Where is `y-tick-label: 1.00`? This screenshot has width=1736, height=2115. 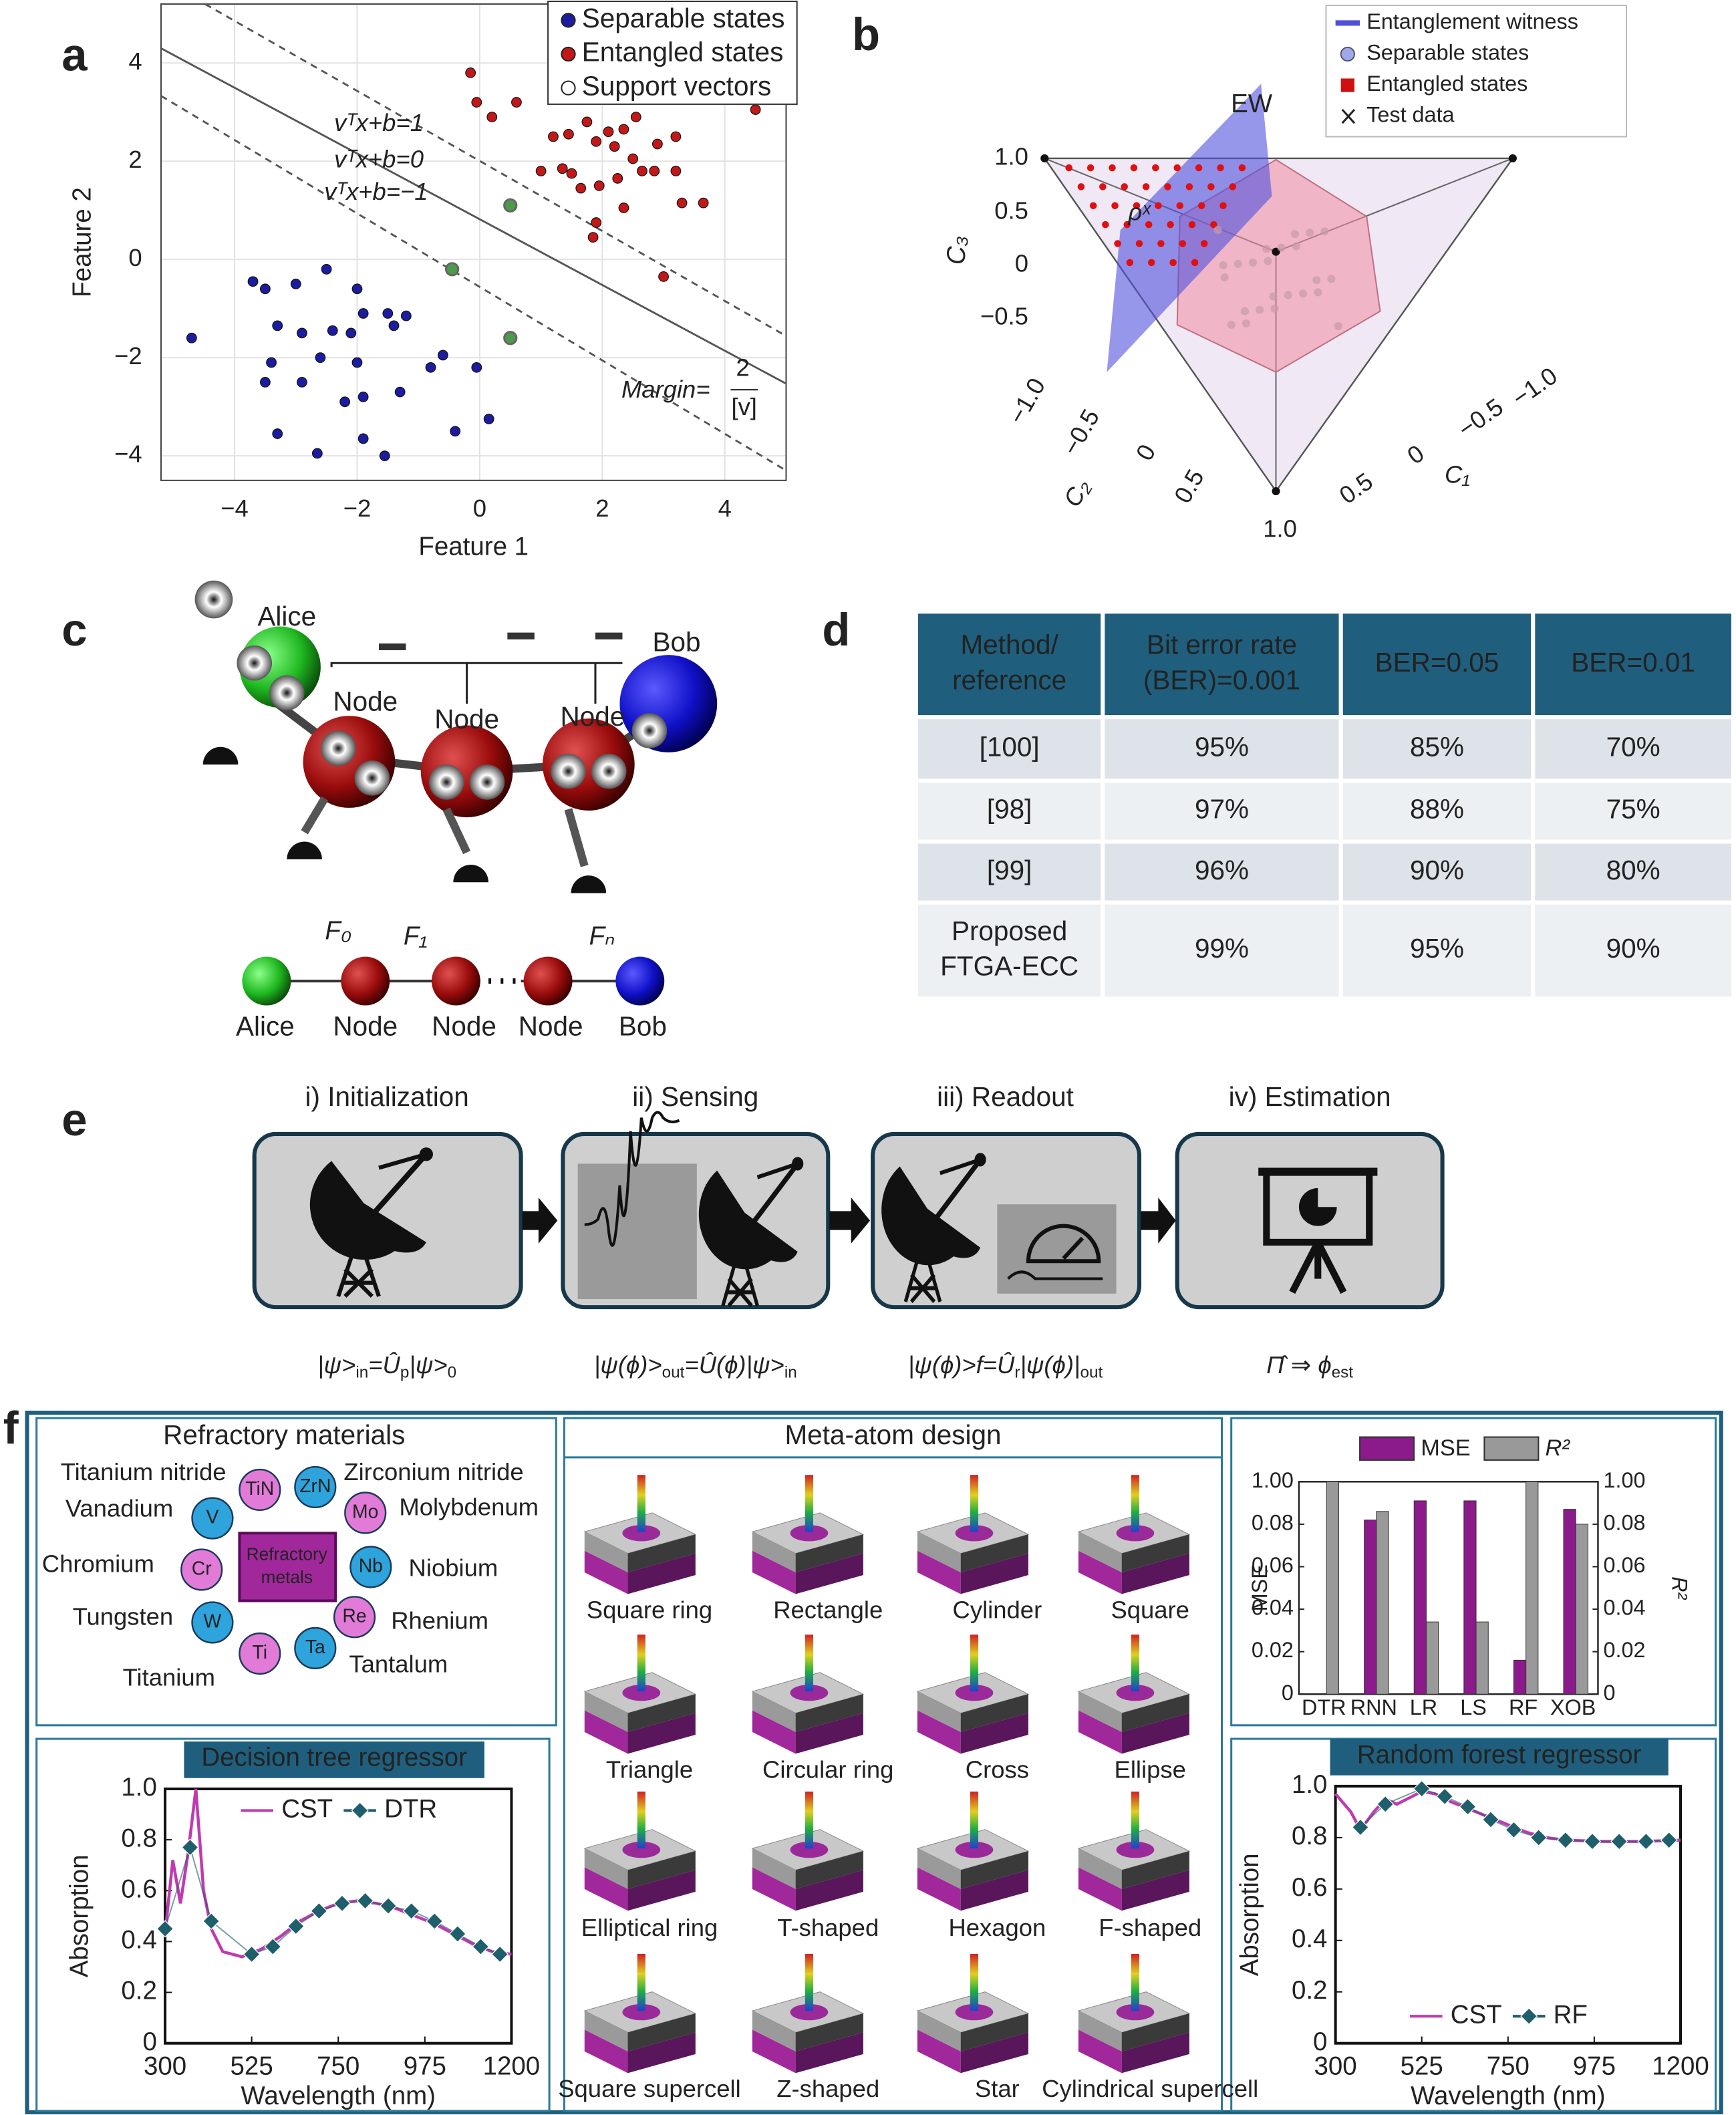 y-tick-label: 1.00 is located at coordinates (1273, 1480).